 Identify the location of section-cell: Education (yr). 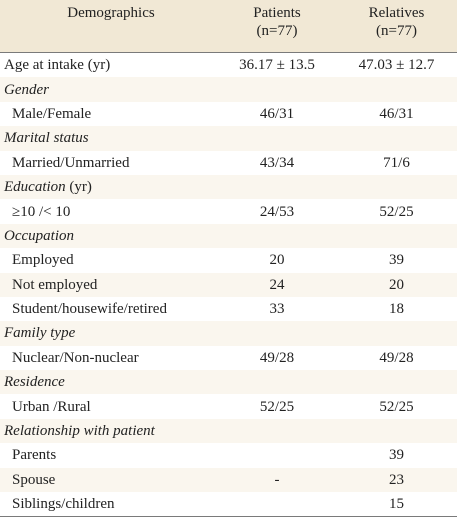
(228, 187).